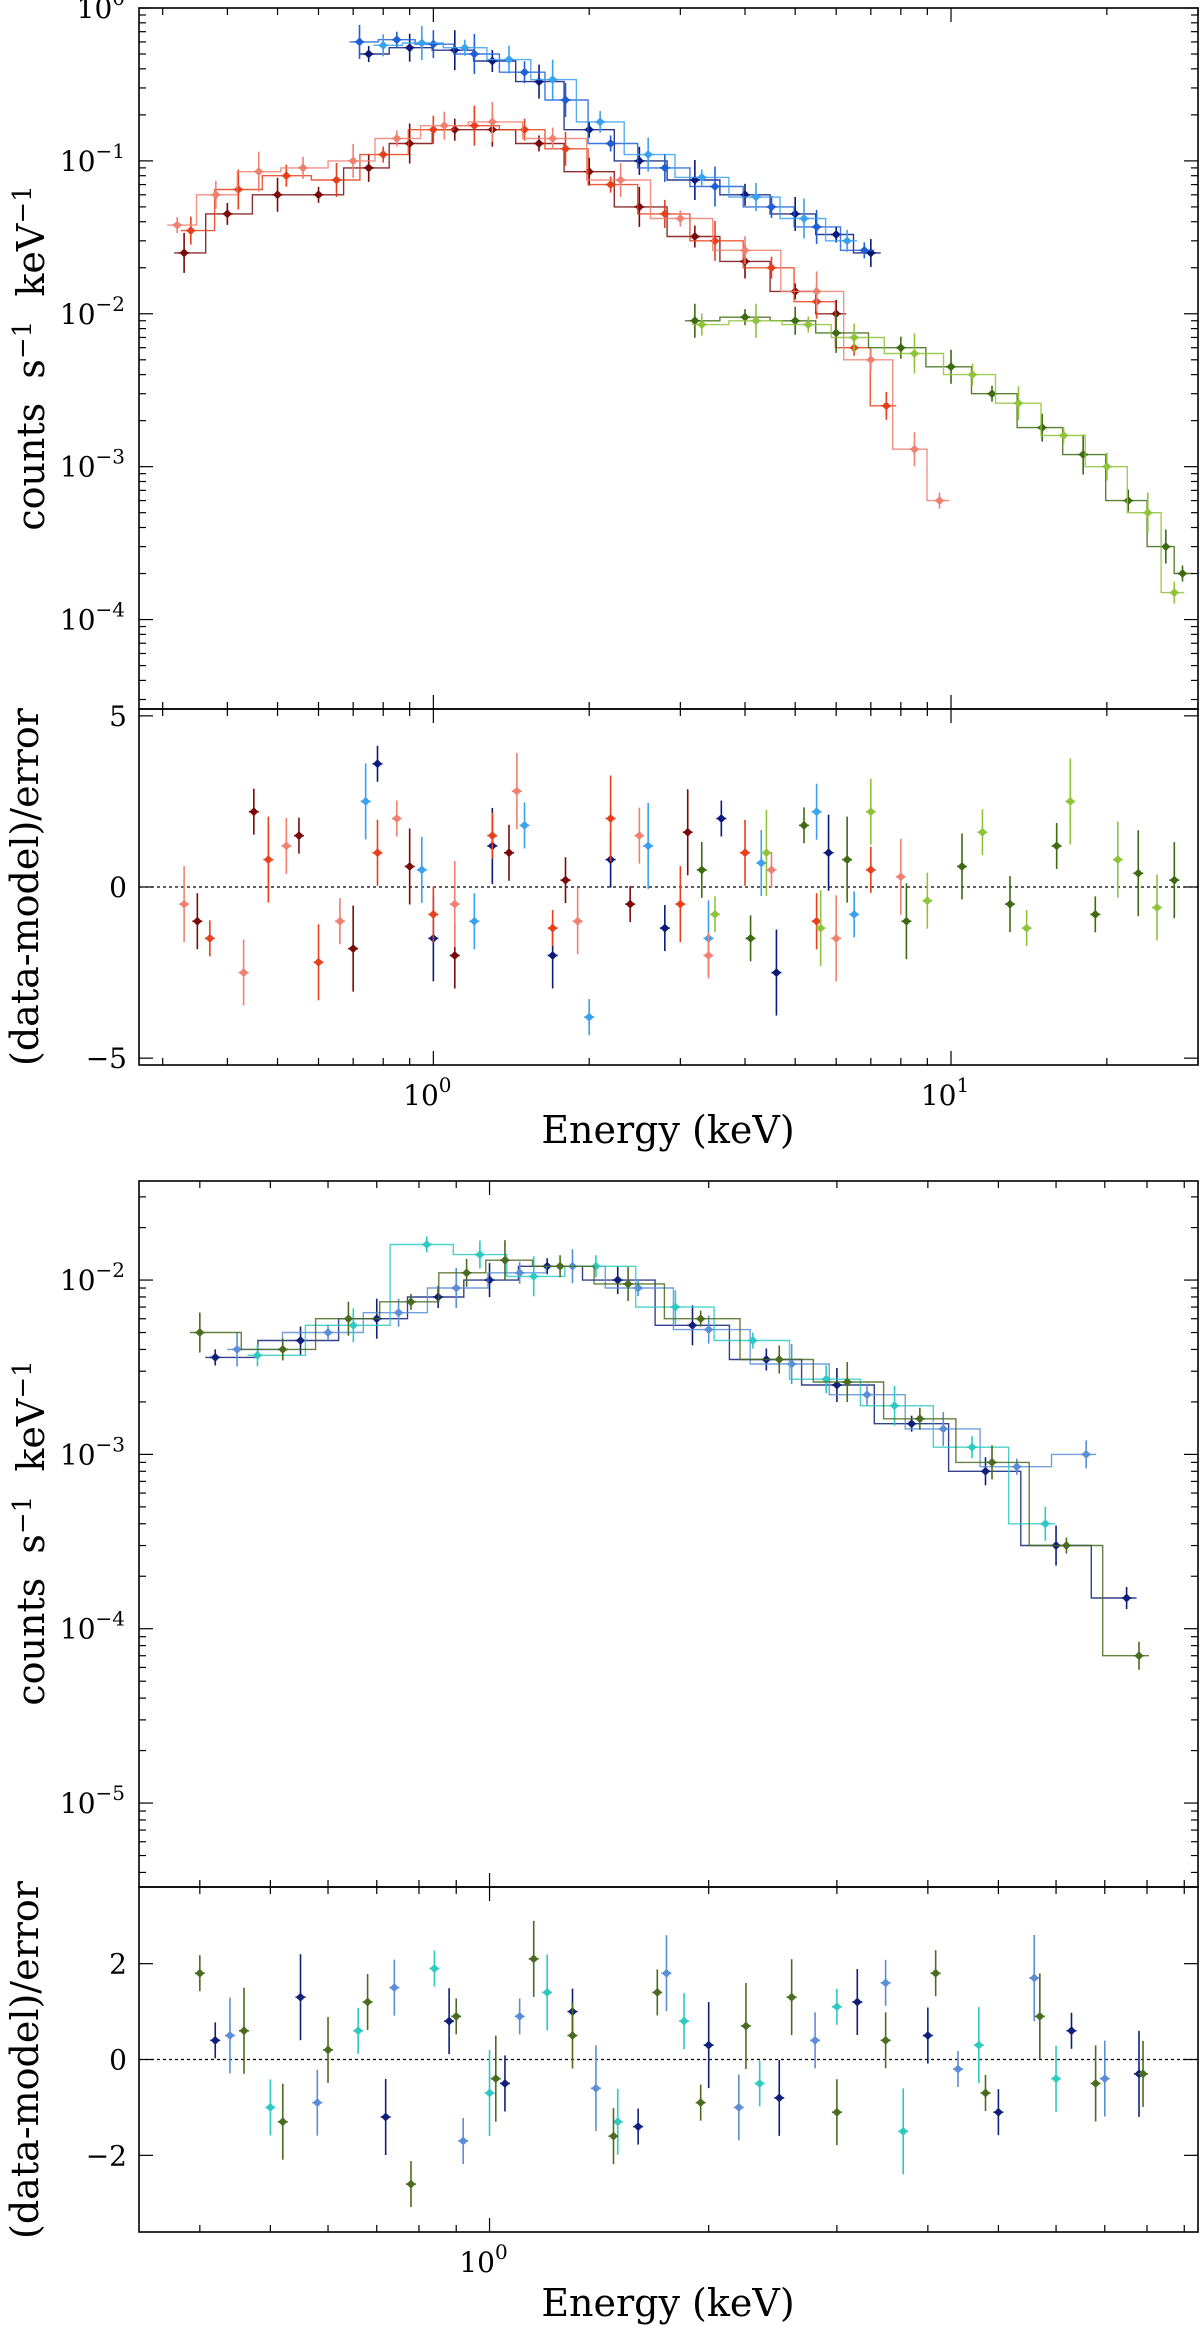 Image resolution: width=1200 pixels, height=2330 pixels. I want to click on top-residuals-marks, so click(668, 890).